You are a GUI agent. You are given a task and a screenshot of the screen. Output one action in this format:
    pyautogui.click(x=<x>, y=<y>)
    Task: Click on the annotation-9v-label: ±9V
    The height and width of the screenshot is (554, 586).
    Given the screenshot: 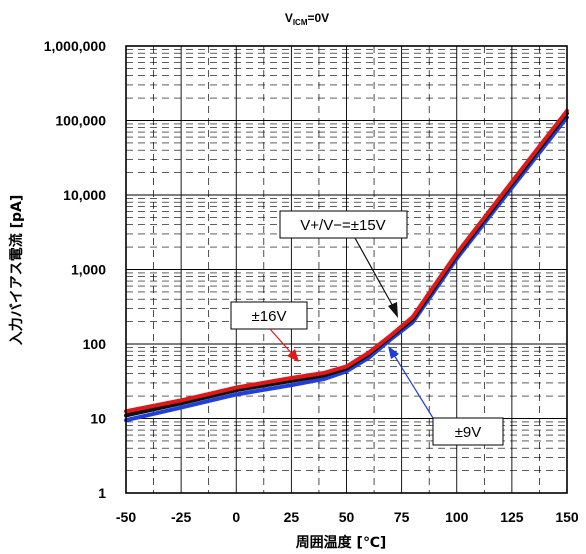 What is the action you would take?
    pyautogui.click(x=468, y=432)
    